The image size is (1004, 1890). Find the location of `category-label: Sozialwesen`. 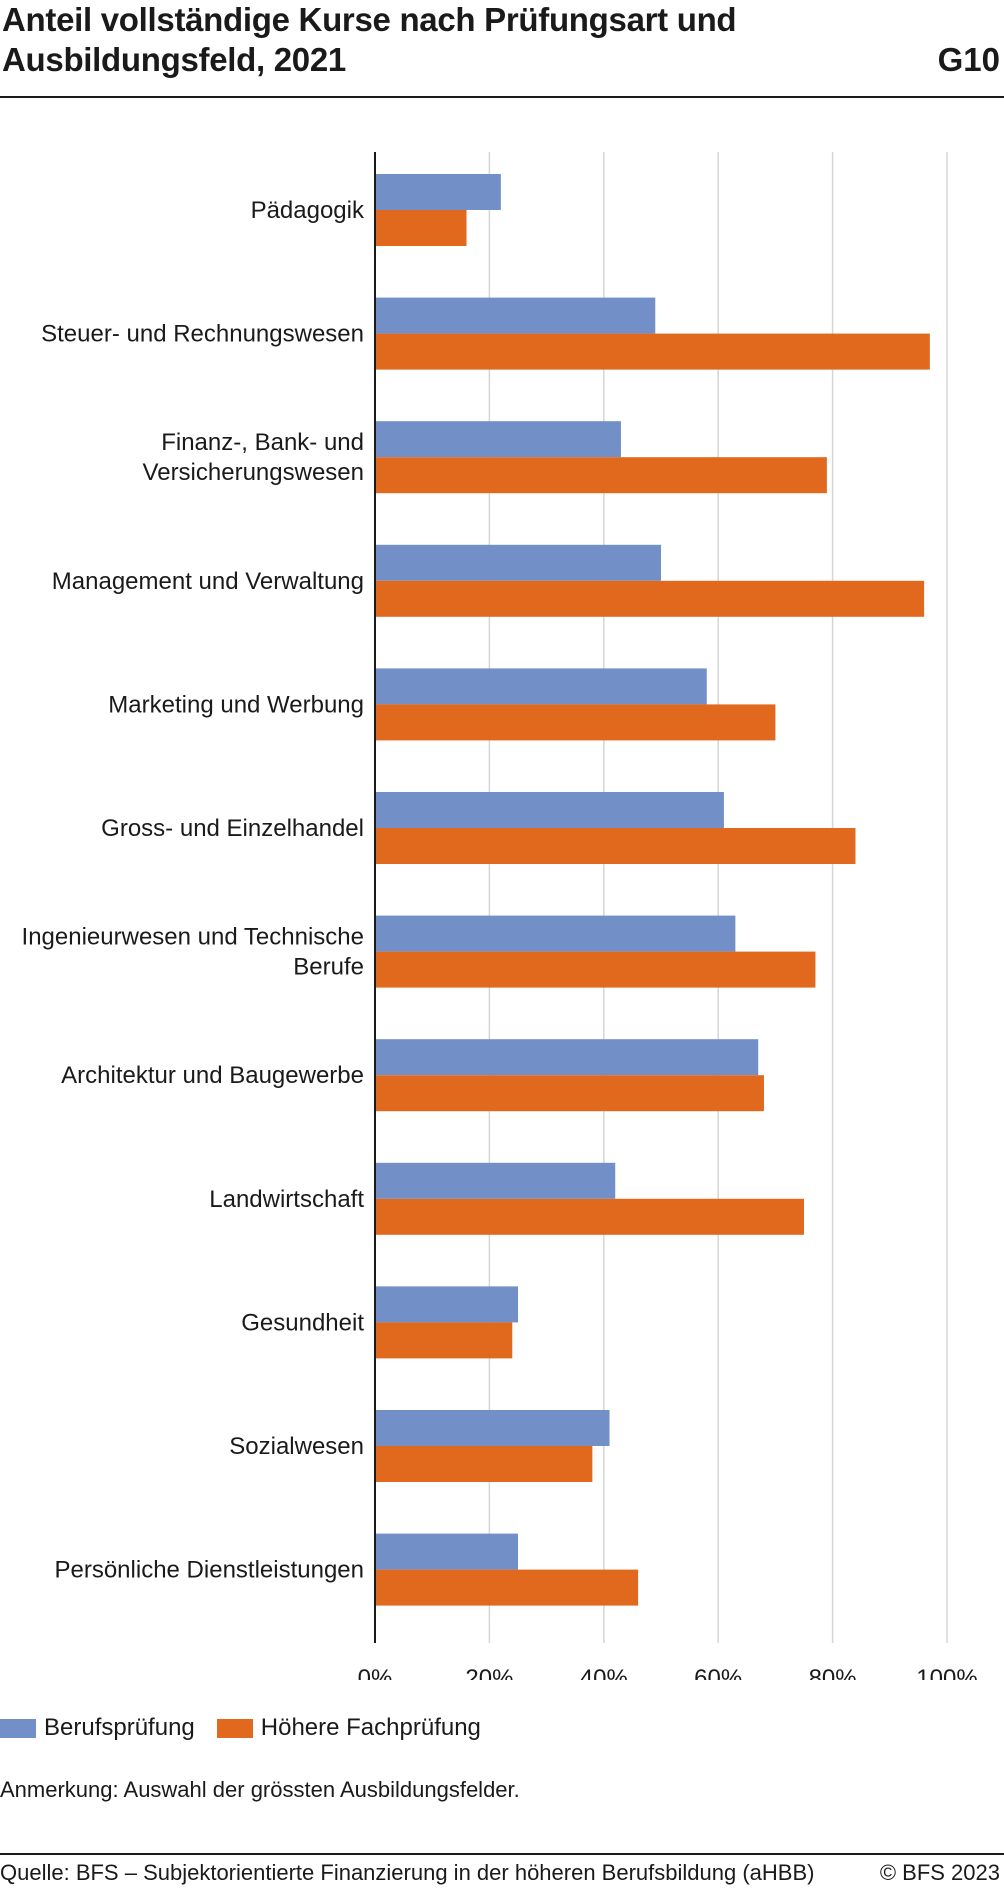

category-label: Sozialwesen is located at coordinates (296, 1446).